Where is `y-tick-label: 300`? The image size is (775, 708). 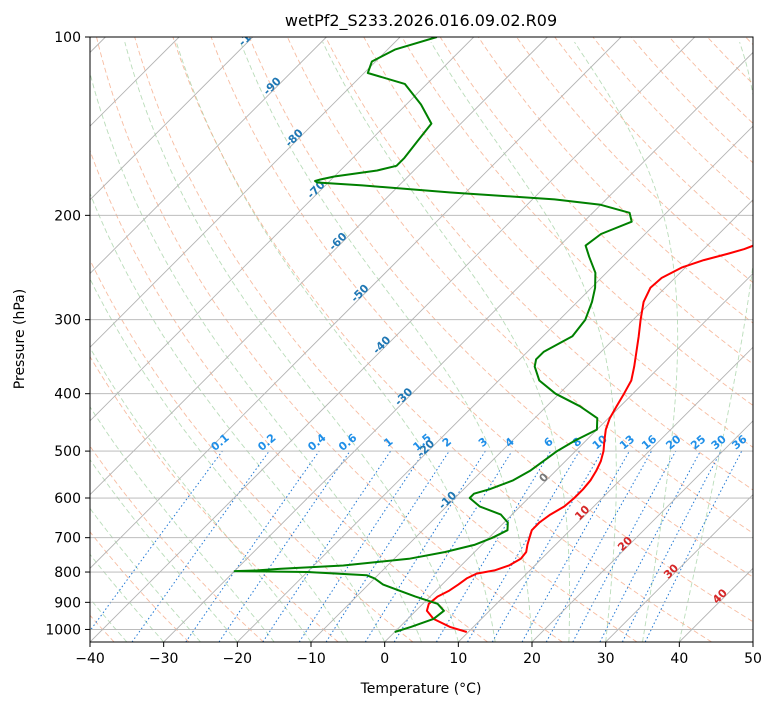
y-tick-label: 300 is located at coordinates (67, 321).